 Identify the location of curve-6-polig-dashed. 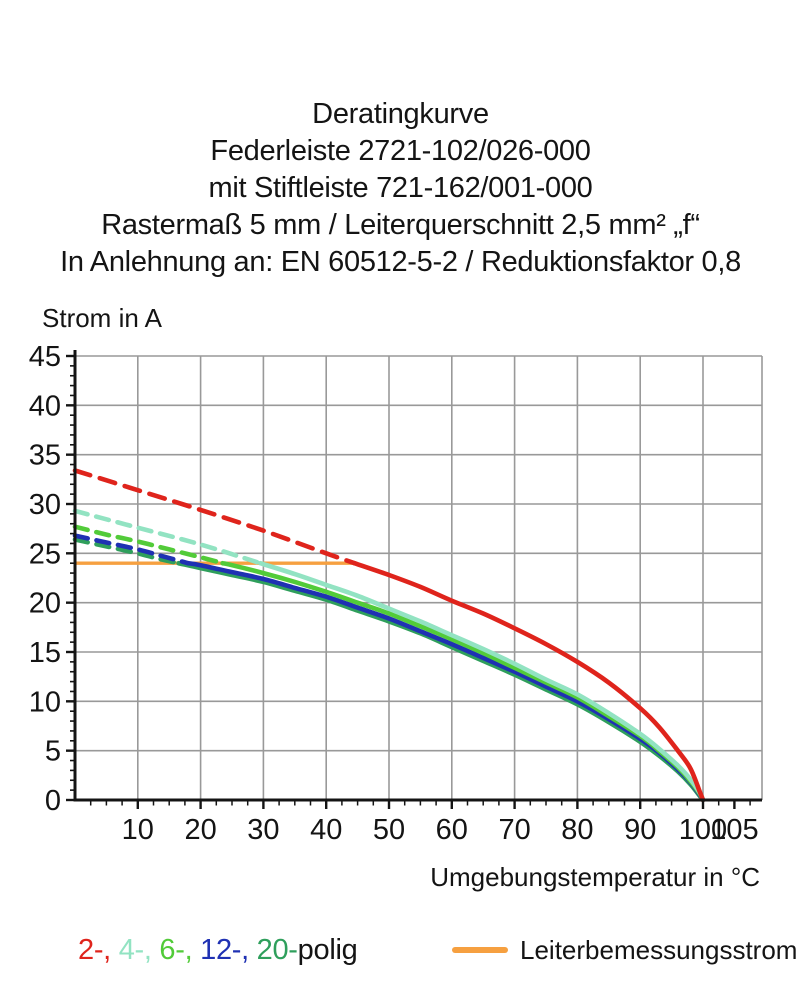
(148, 545).